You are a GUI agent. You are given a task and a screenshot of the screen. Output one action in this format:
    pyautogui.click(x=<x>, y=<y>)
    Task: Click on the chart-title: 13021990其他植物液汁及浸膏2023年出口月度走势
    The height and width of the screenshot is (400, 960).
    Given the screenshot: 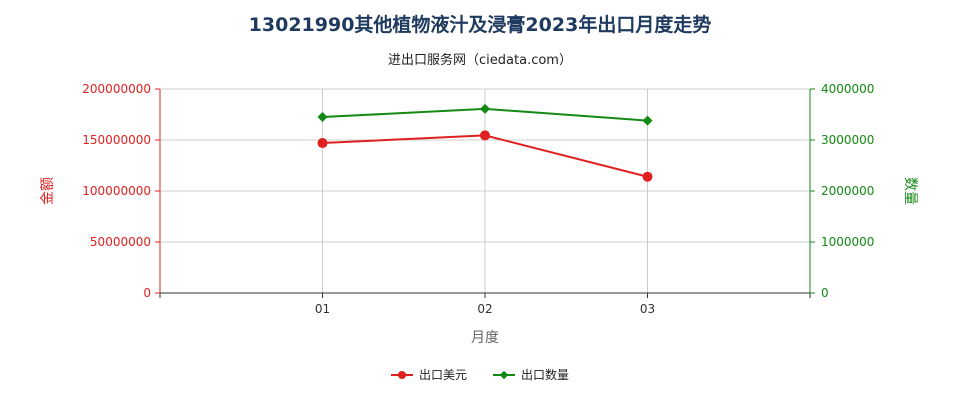 What is the action you would take?
    pyautogui.click(x=480, y=25)
    